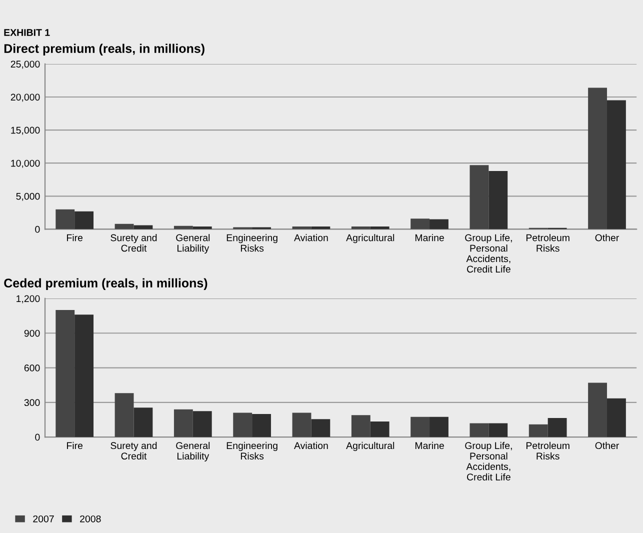  What do you see at coordinates (25, 98) in the screenshot?
I see `y-tick-label: 20,000` at bounding box center [25, 98].